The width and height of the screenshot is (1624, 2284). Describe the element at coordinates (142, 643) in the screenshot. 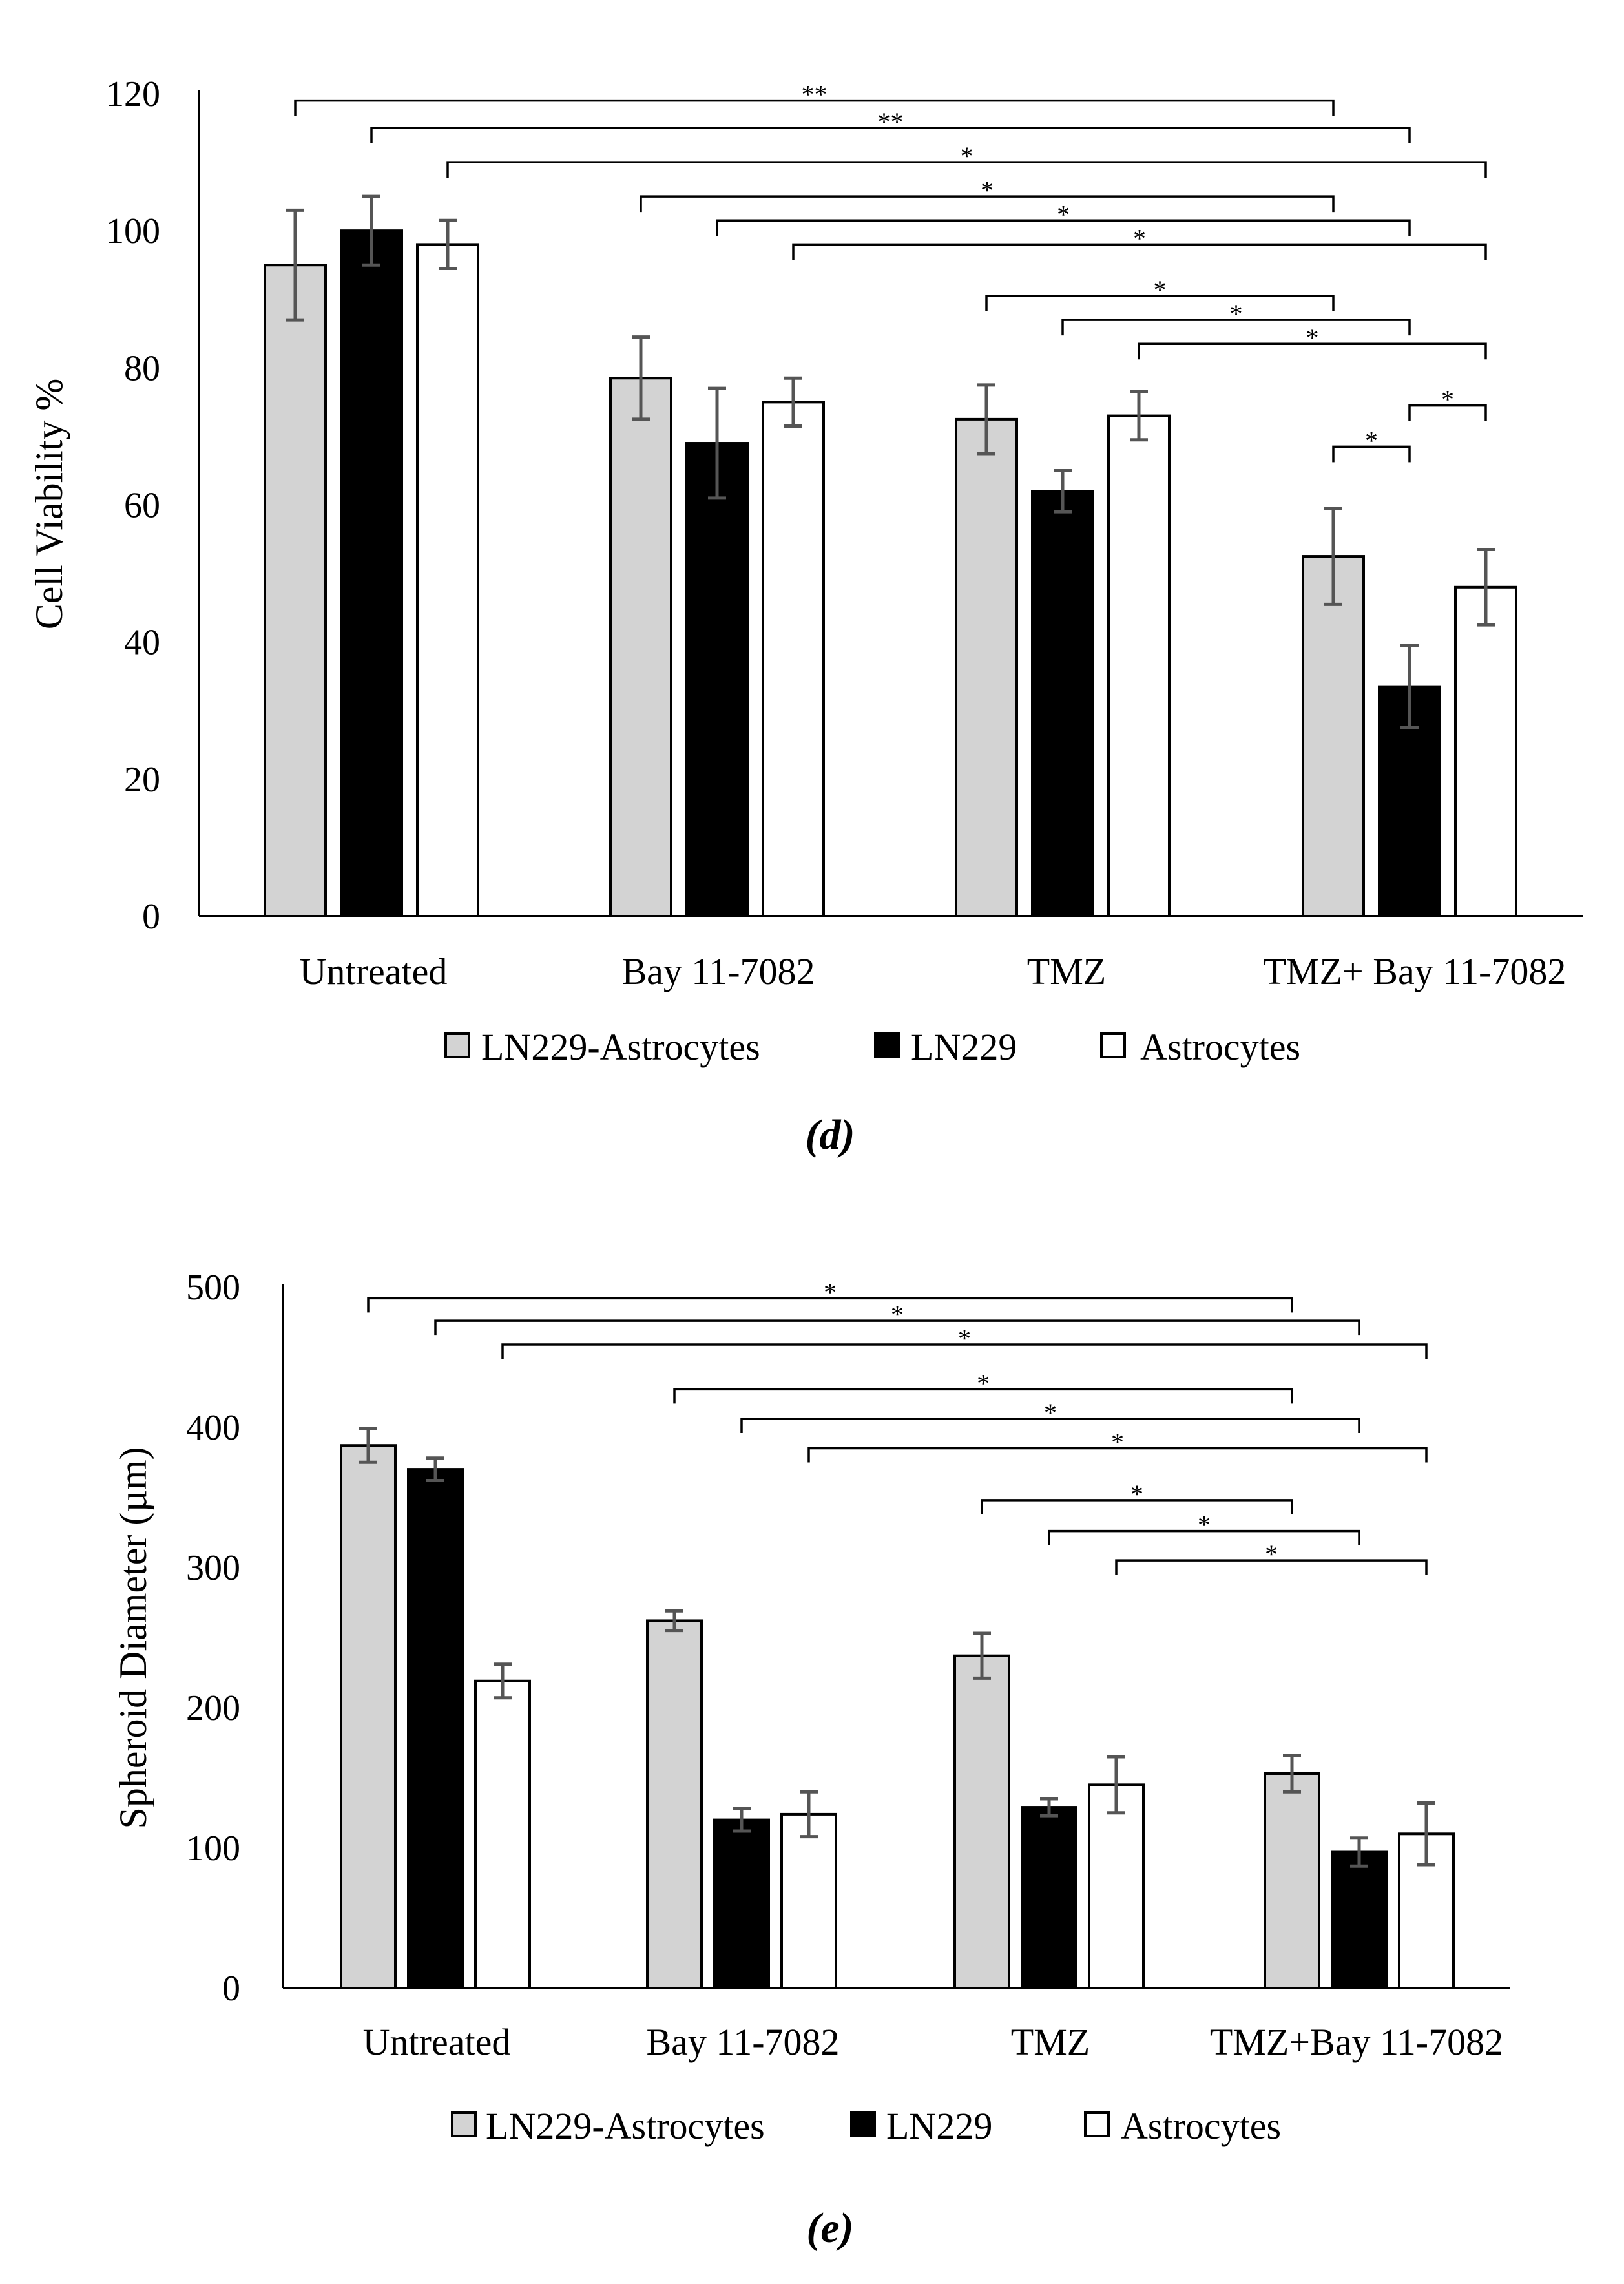

I see `y-tick-label: 40` at that location.